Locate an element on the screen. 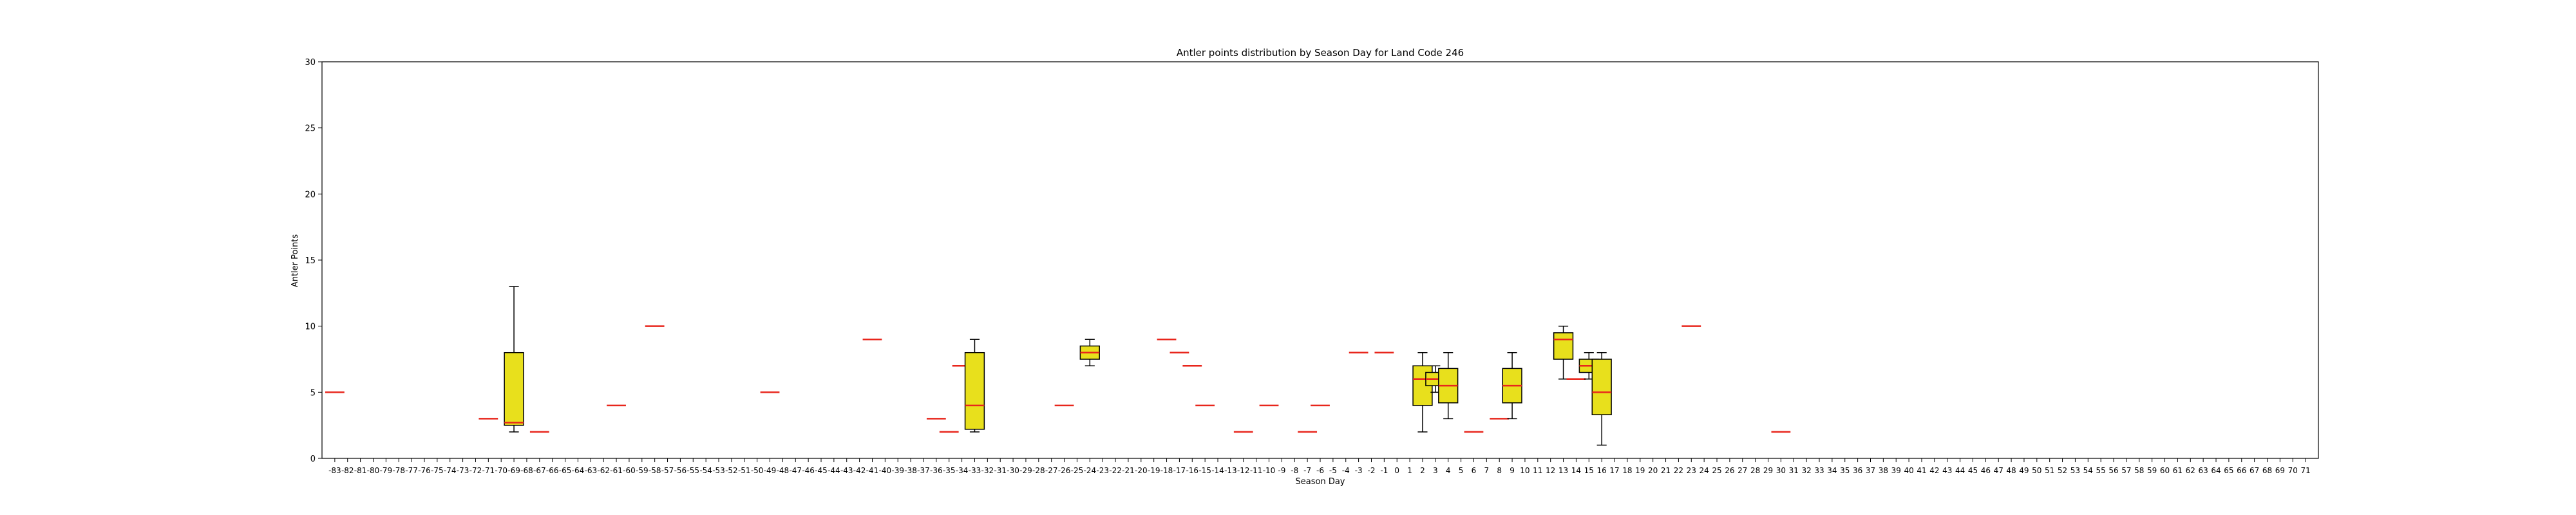  x-tick-label: -42 is located at coordinates (859, 470).